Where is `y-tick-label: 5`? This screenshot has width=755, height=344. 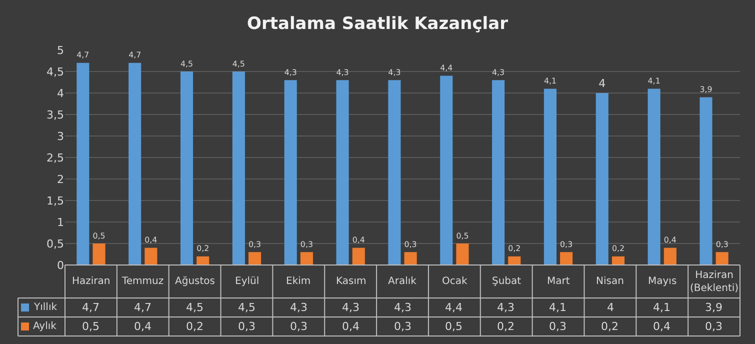
y-tick-label: 5 is located at coordinates (60, 50).